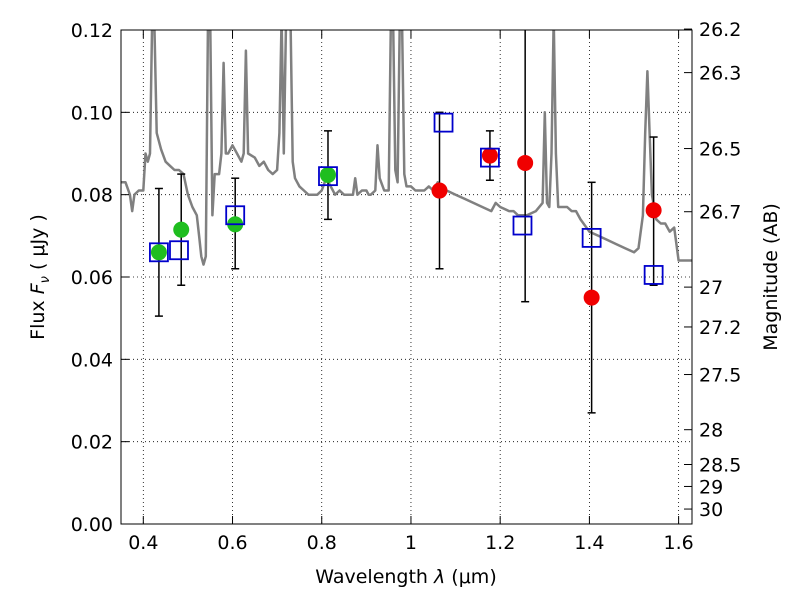  Describe the element at coordinates (92, 360) in the screenshot. I see `y-tick-label: 0.04` at that location.